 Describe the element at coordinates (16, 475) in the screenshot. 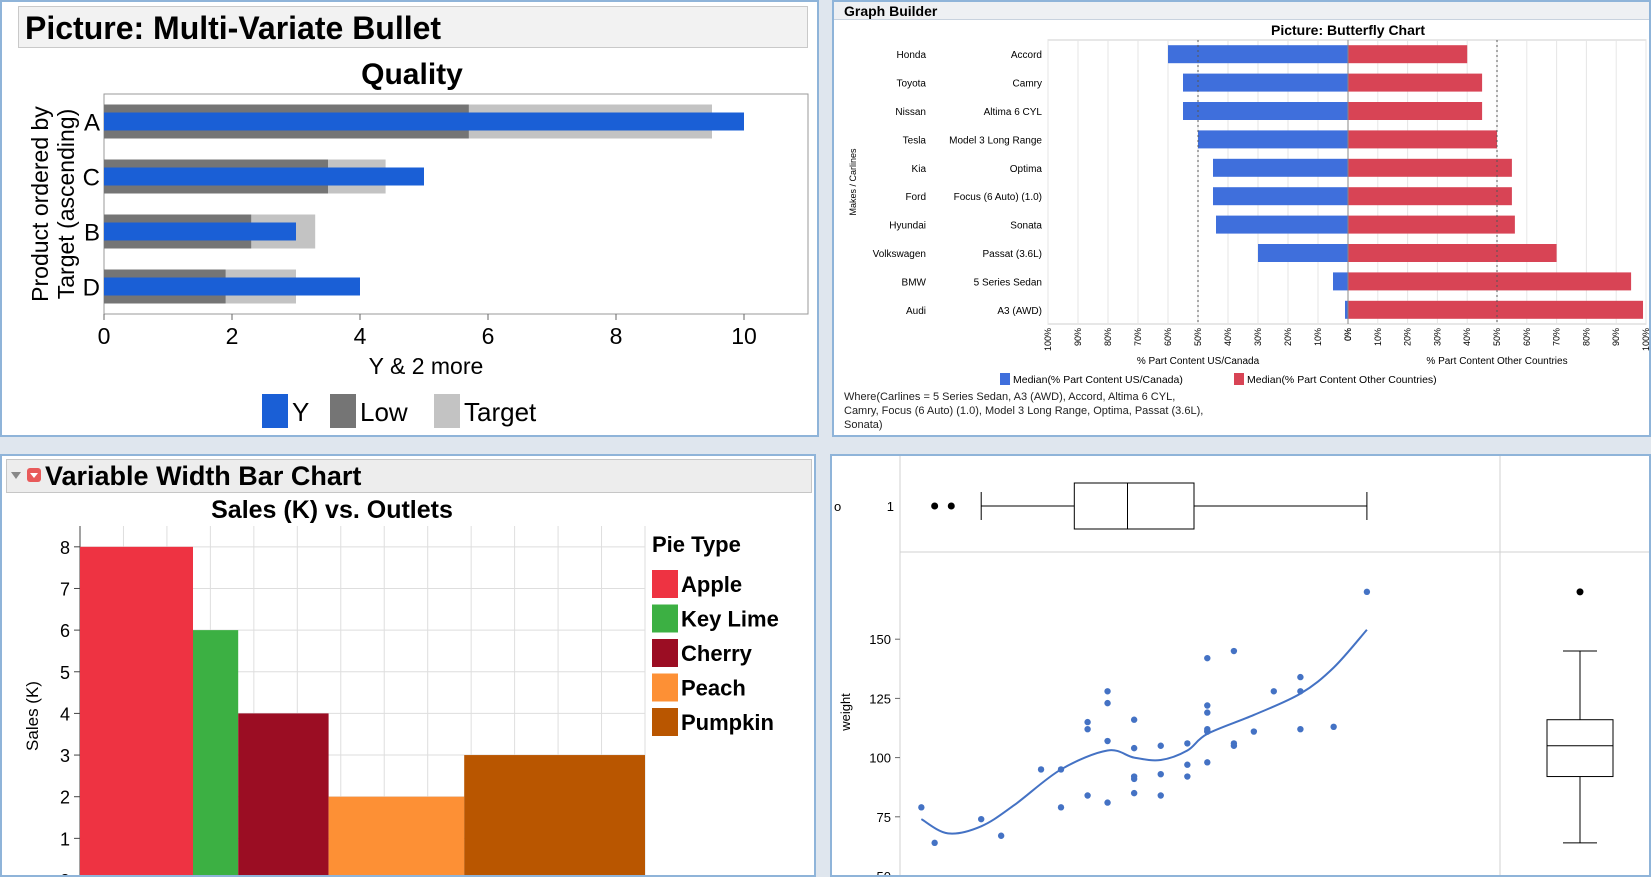

I see `disclosure-triangle-icon` at that location.